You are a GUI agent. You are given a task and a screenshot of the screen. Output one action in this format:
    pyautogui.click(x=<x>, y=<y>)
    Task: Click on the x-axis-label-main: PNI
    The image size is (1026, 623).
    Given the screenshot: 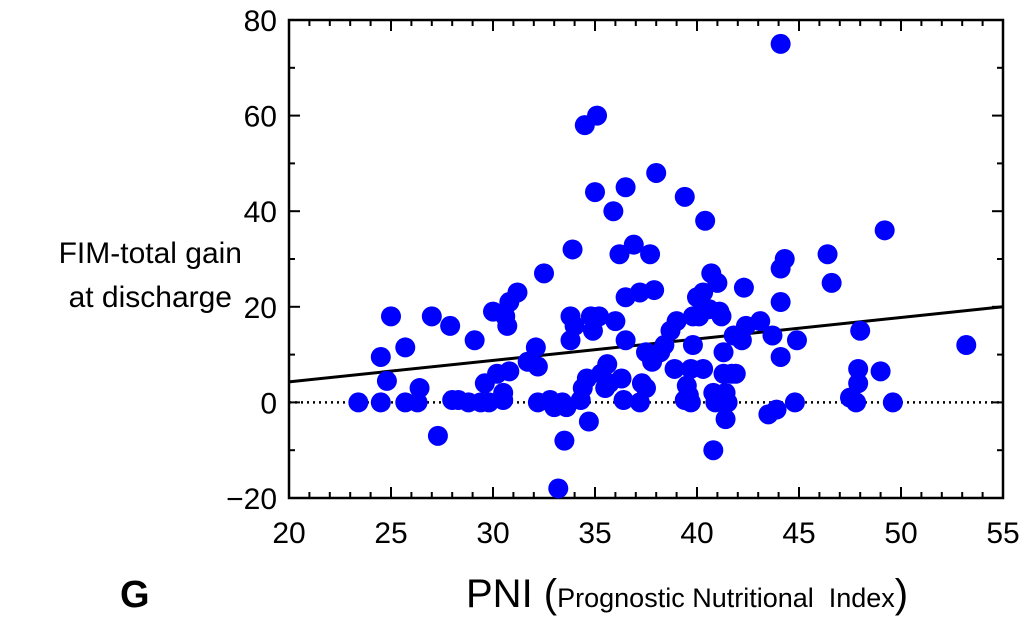 What is the action you would take?
    pyautogui.click(x=499, y=594)
    